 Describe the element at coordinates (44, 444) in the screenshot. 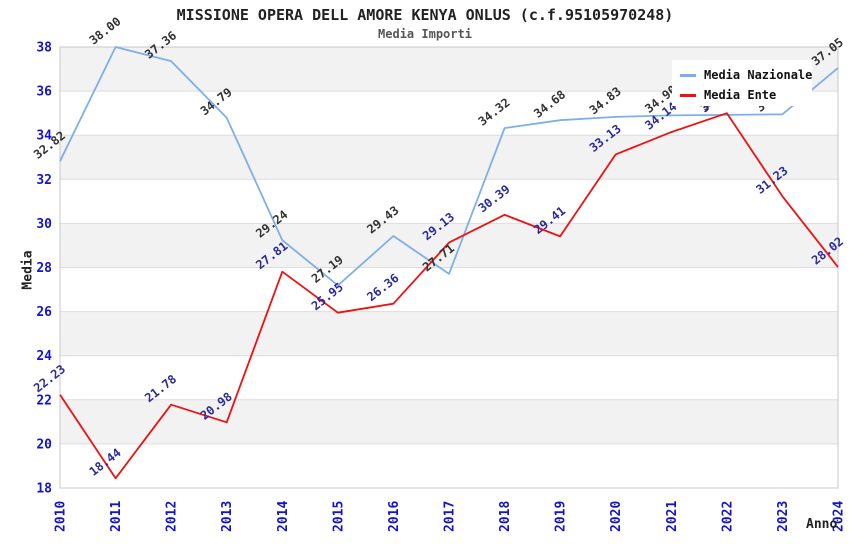

I see `svg-text: 20` at that location.